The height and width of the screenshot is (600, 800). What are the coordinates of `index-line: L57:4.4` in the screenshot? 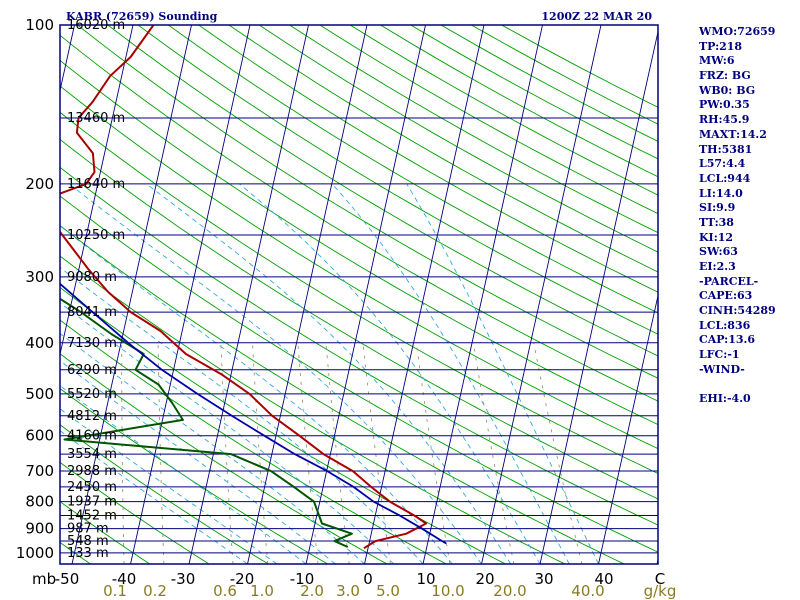 It's located at (722, 164).